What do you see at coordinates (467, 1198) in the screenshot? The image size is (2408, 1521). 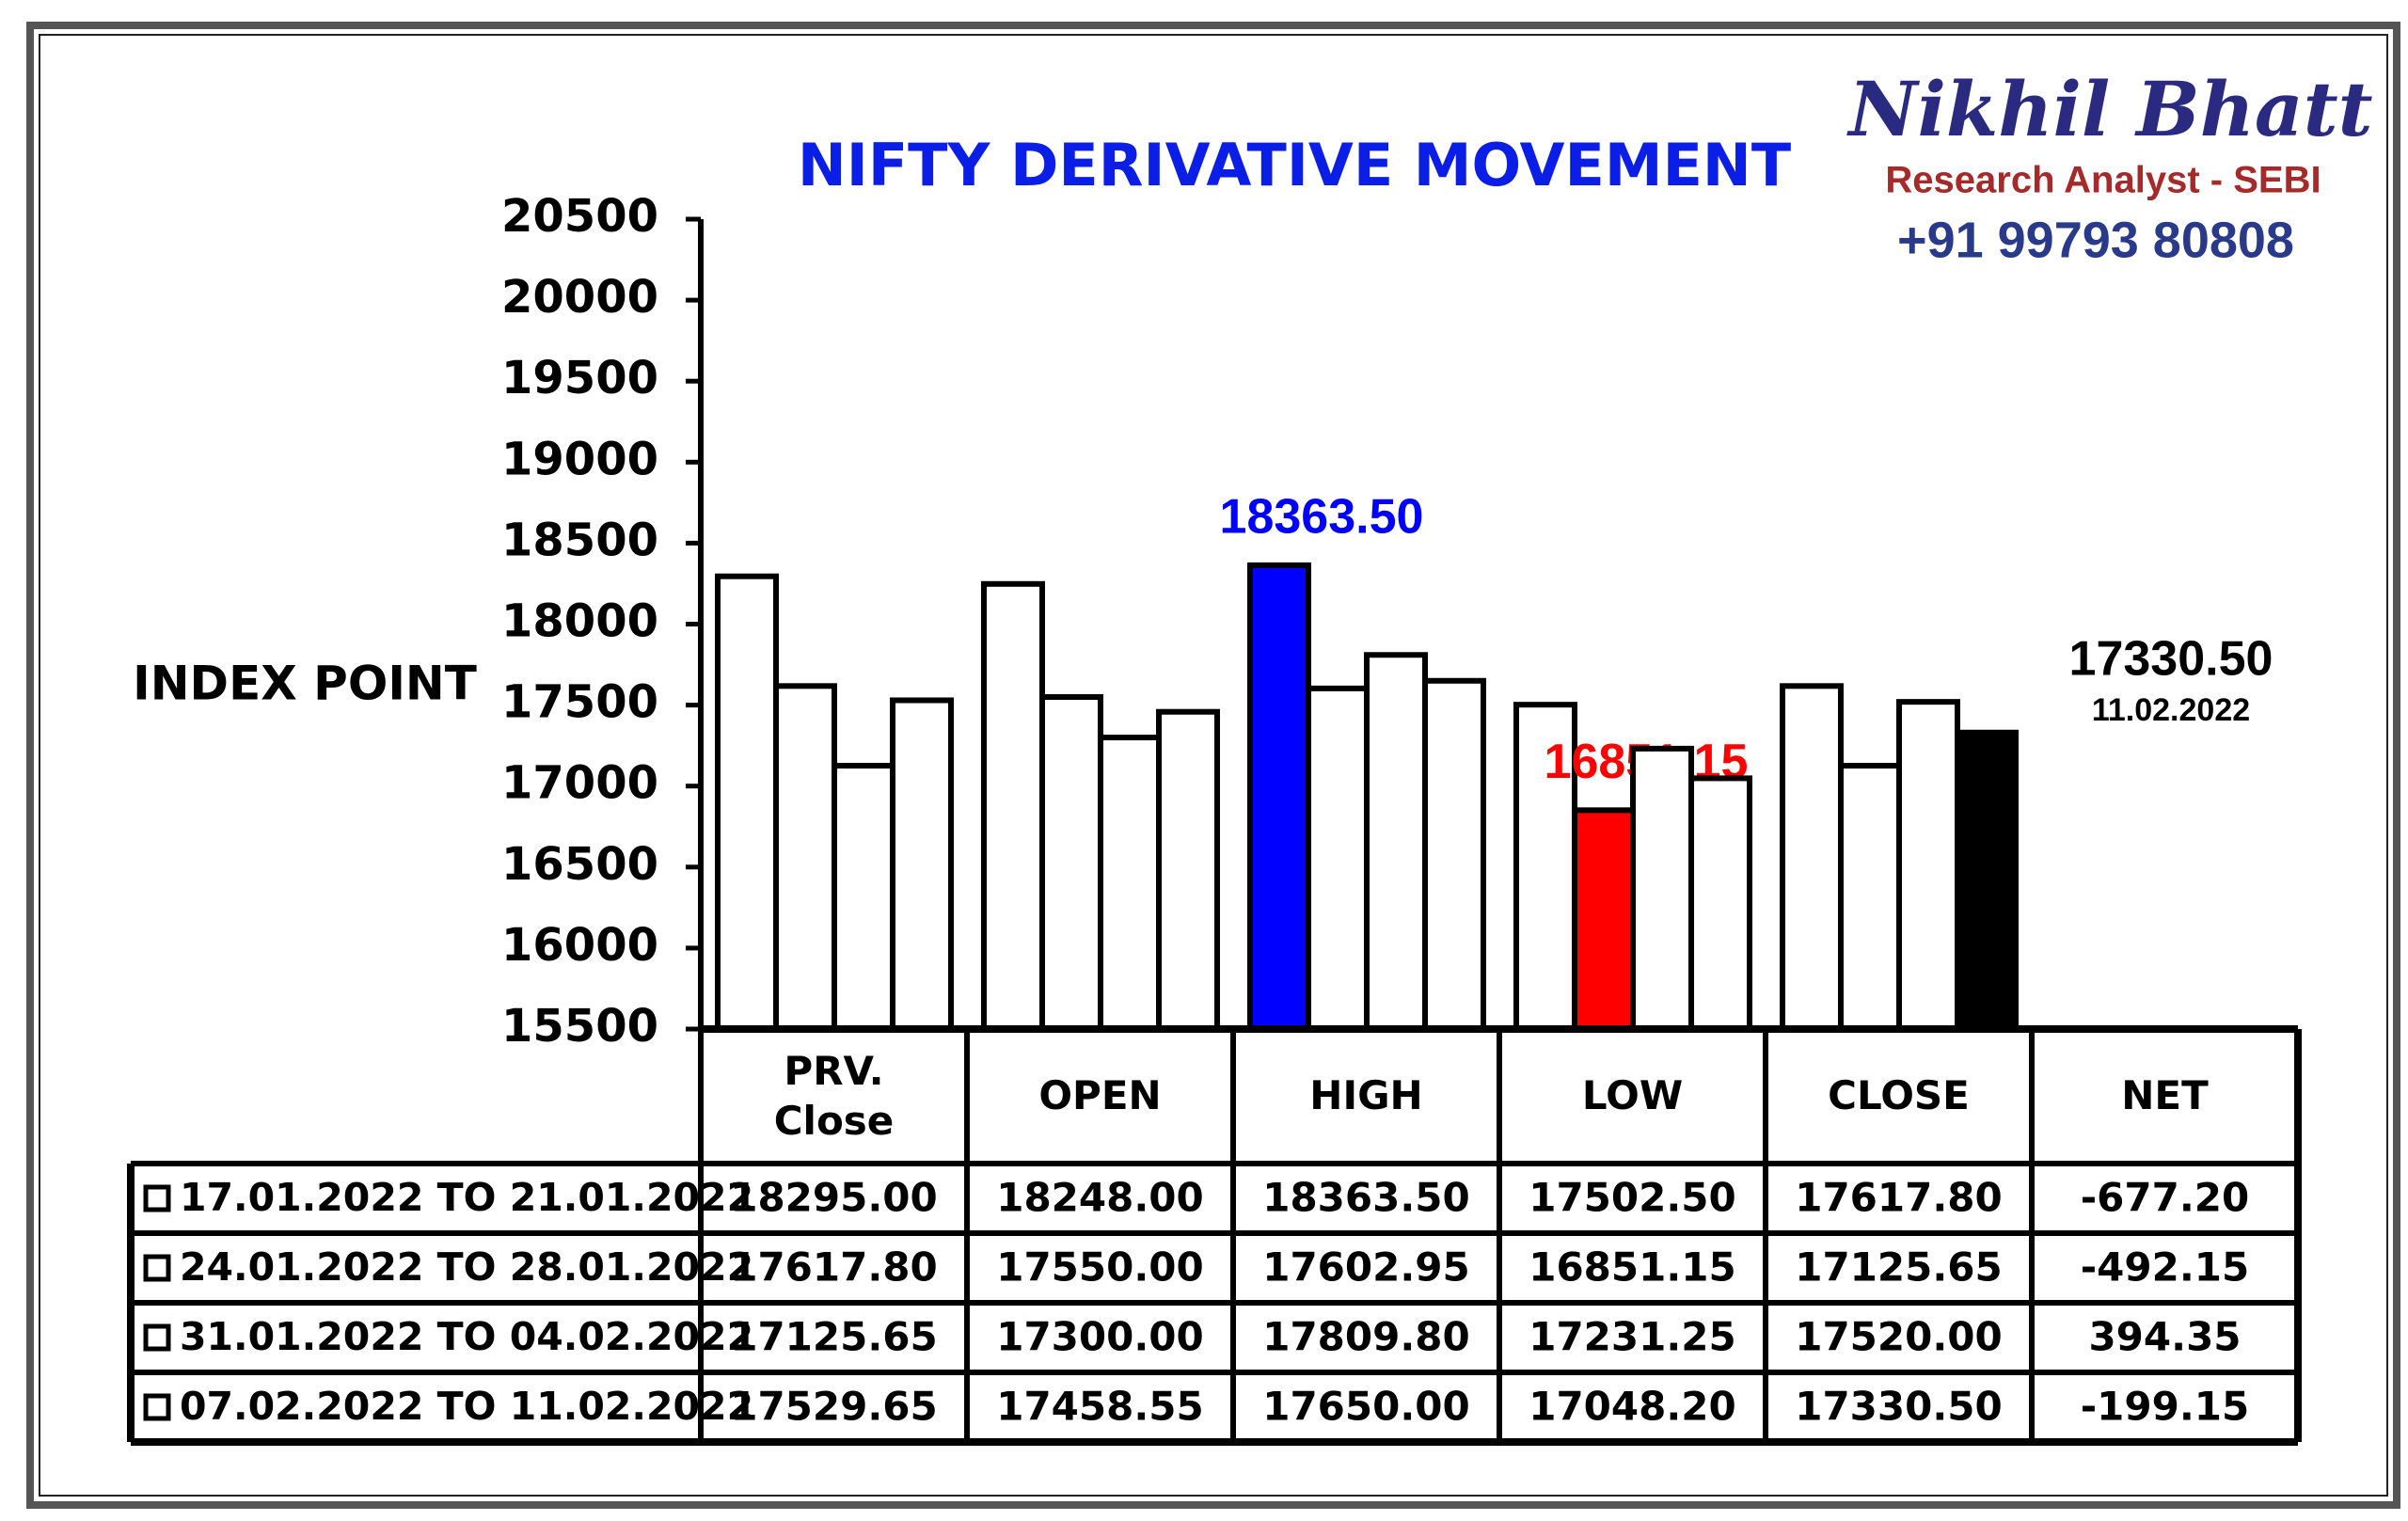 I see `legend-label: 17.01.2022 TO 21.01.2022` at bounding box center [467, 1198].